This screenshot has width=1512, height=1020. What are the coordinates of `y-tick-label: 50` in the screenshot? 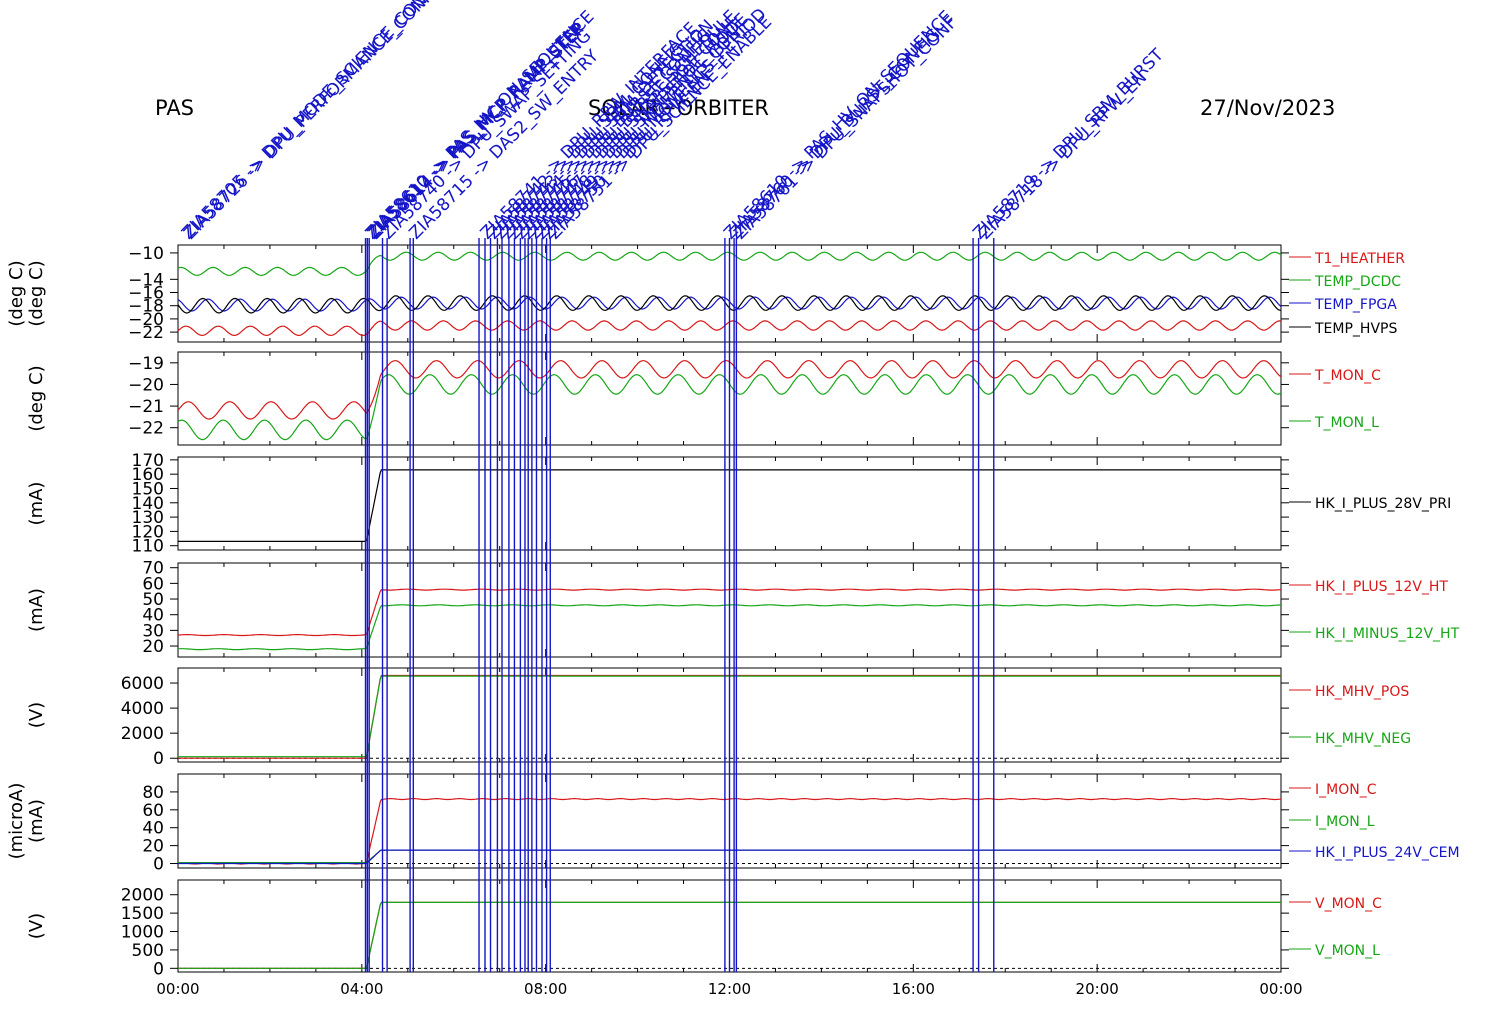 It's located at (153, 600).